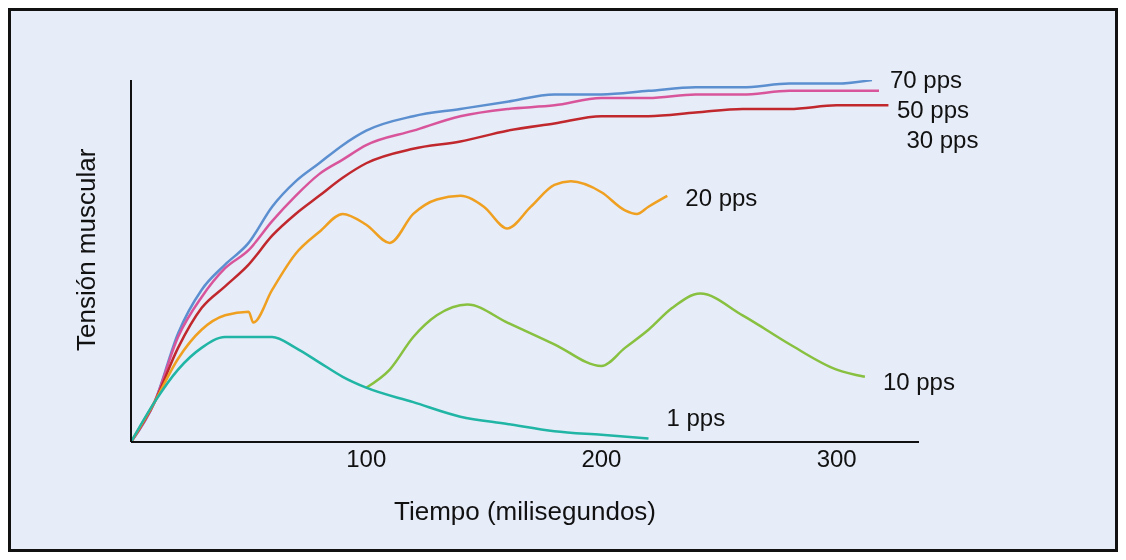 The height and width of the screenshot is (560, 1126). What do you see at coordinates (86, 249) in the screenshot?
I see `y-axis-title: Tensión muscular` at bounding box center [86, 249].